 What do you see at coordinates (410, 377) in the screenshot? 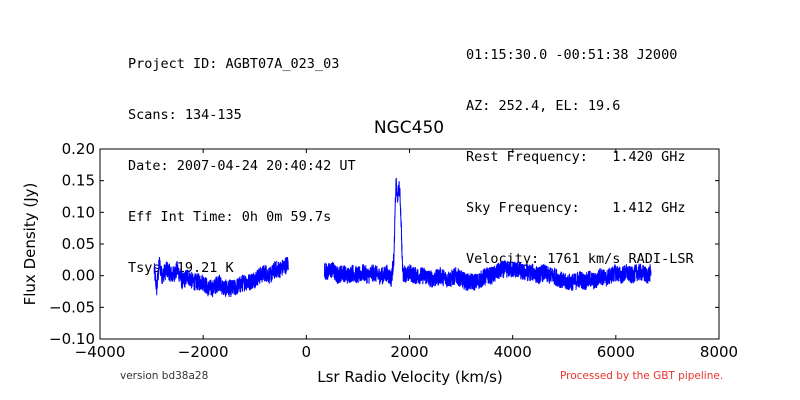
I see `x-axis-label: Lsr Radio Velocity (km/s)` at bounding box center [410, 377].